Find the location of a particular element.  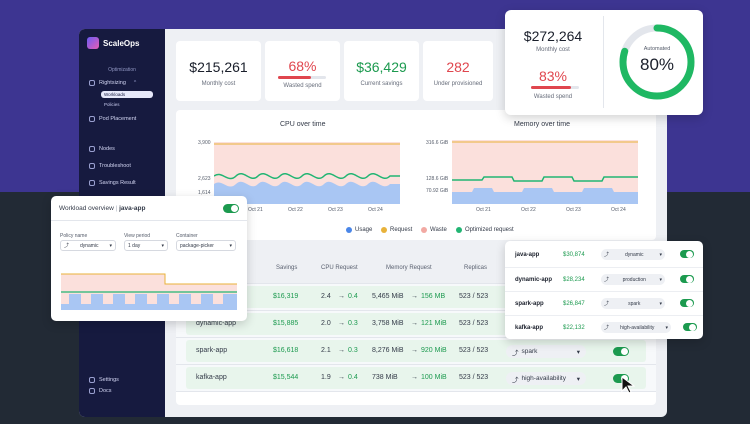

cell-savings: $16,618 is located at coordinates (286, 350).